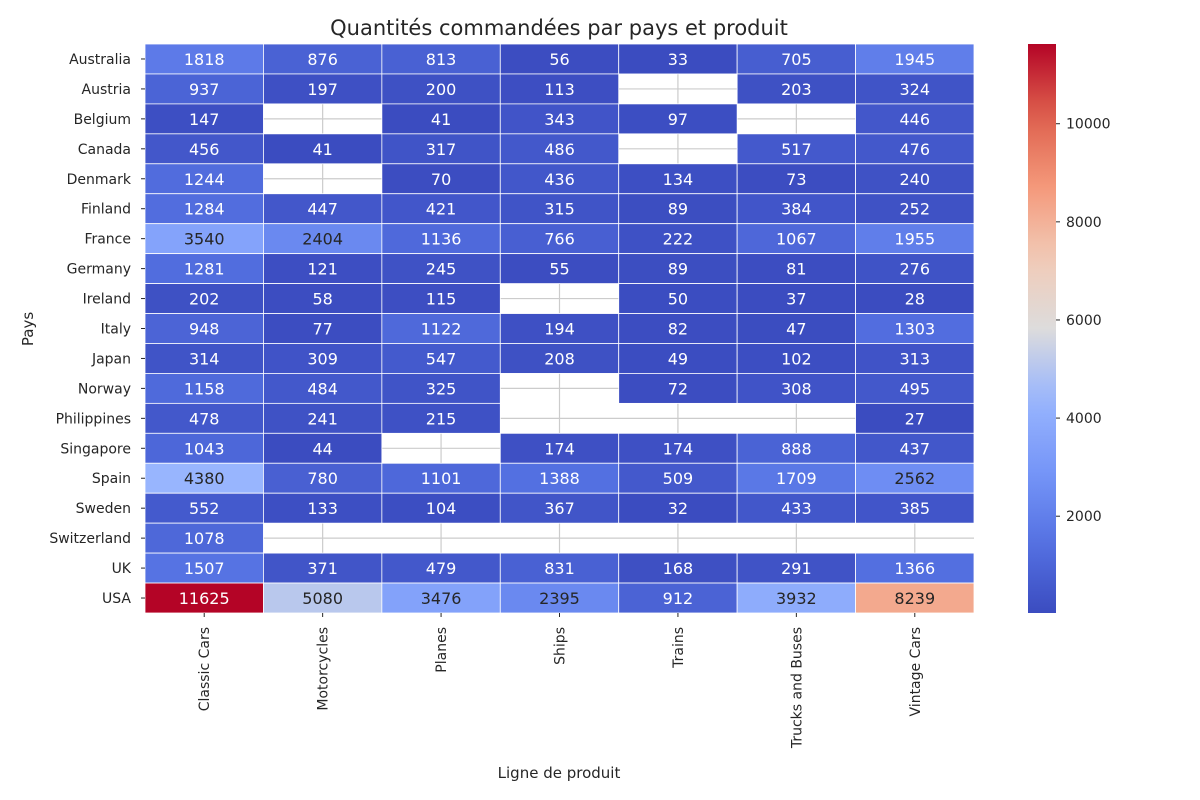  Describe the element at coordinates (99, 180) in the screenshot. I see `y-tick-label: Denmark` at that location.